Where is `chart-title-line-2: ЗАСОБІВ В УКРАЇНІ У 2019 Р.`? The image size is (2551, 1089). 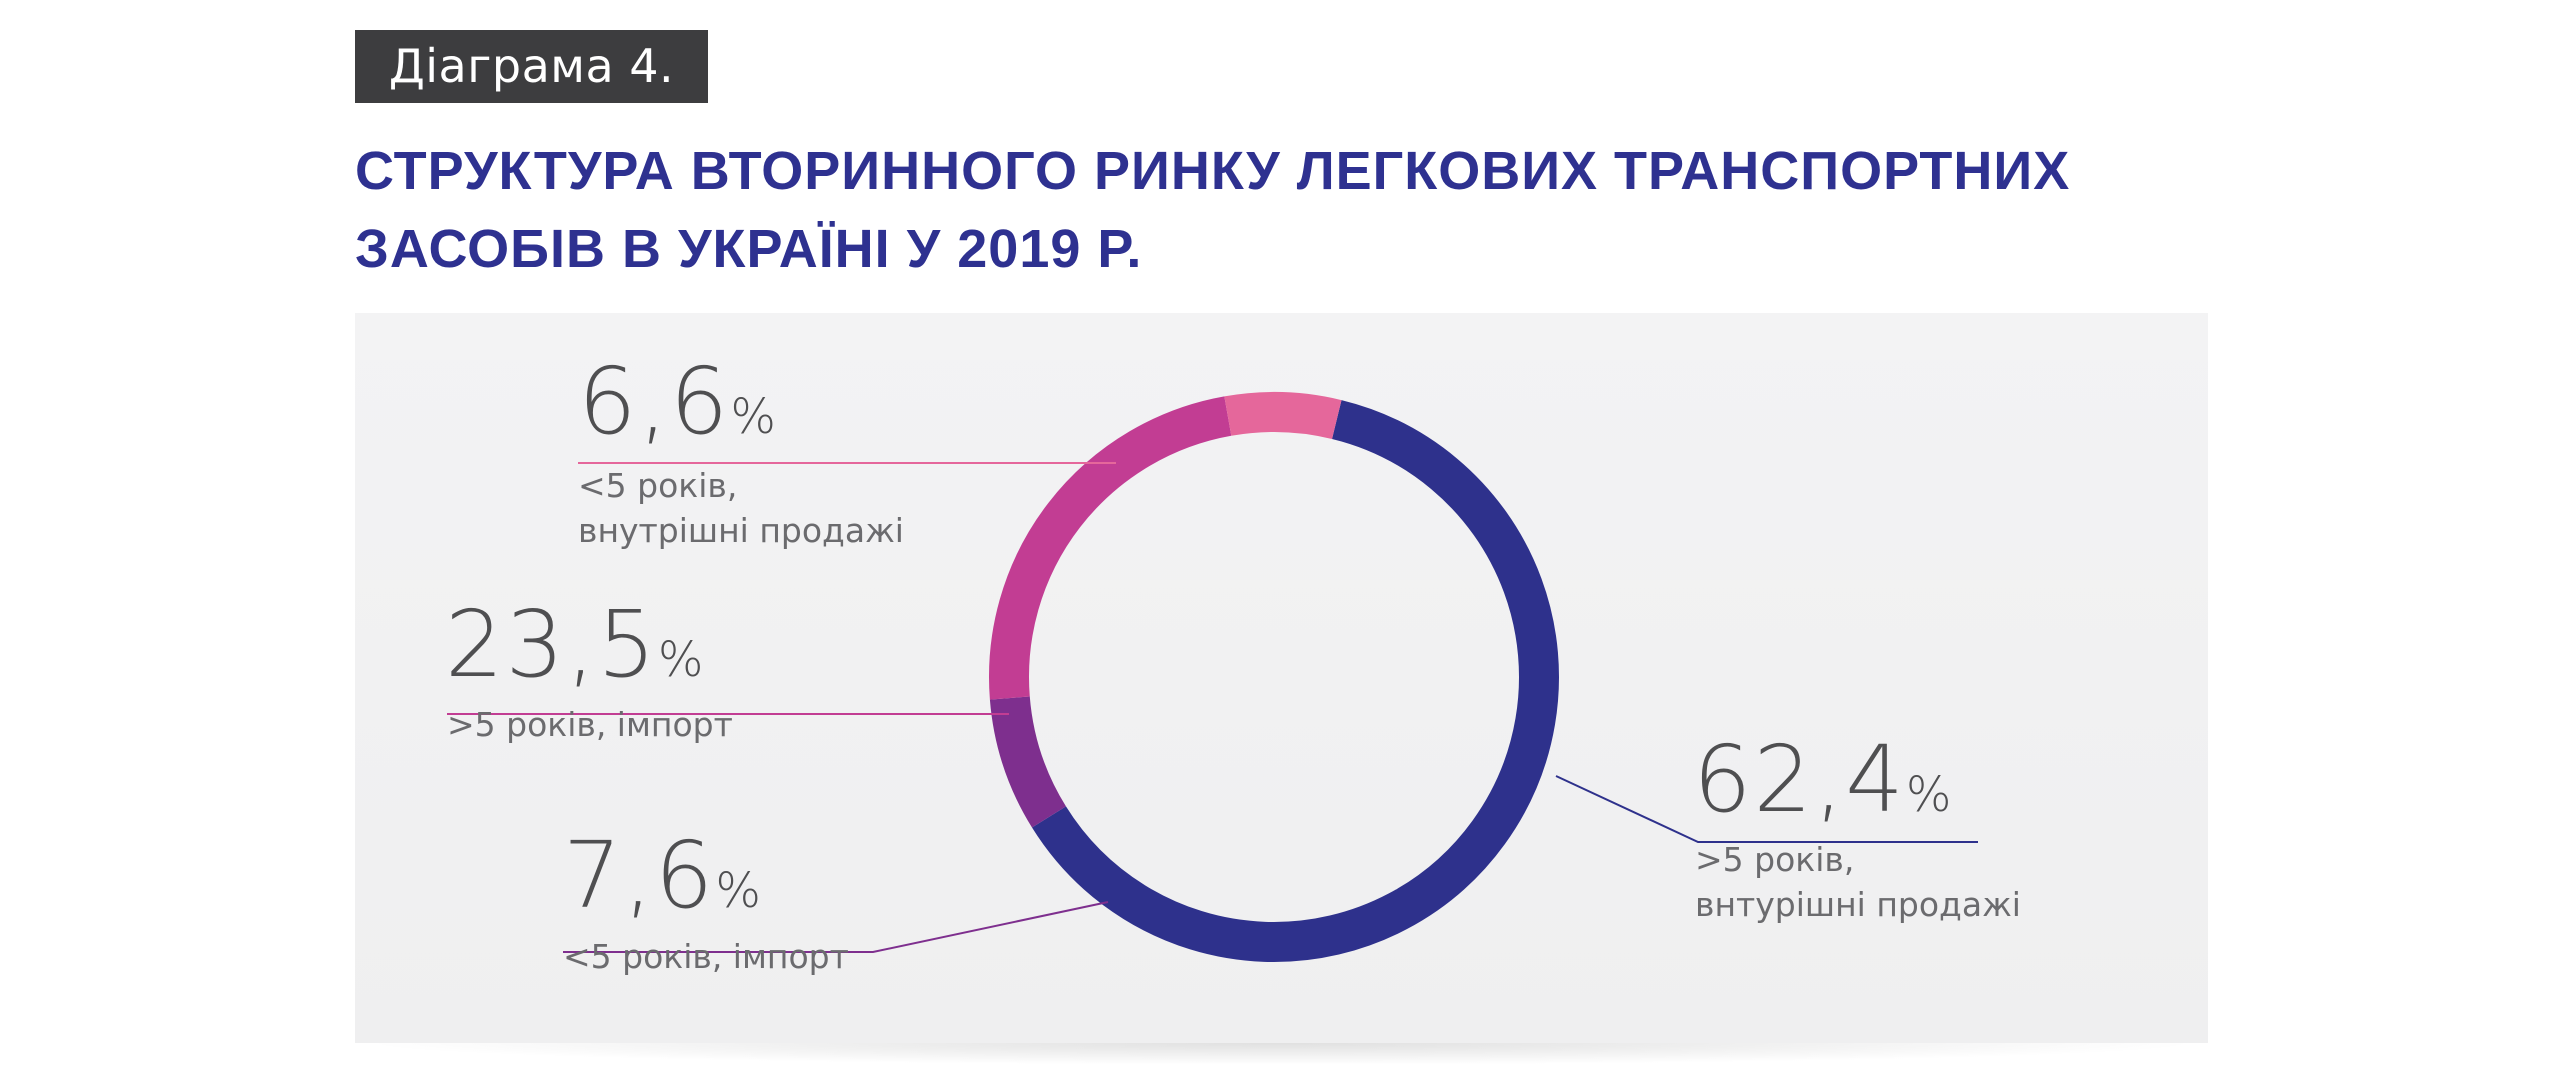 chart-title-line-2: ЗАСОБІВ В УКРАЇНІ У 2019 Р. is located at coordinates (749, 249).